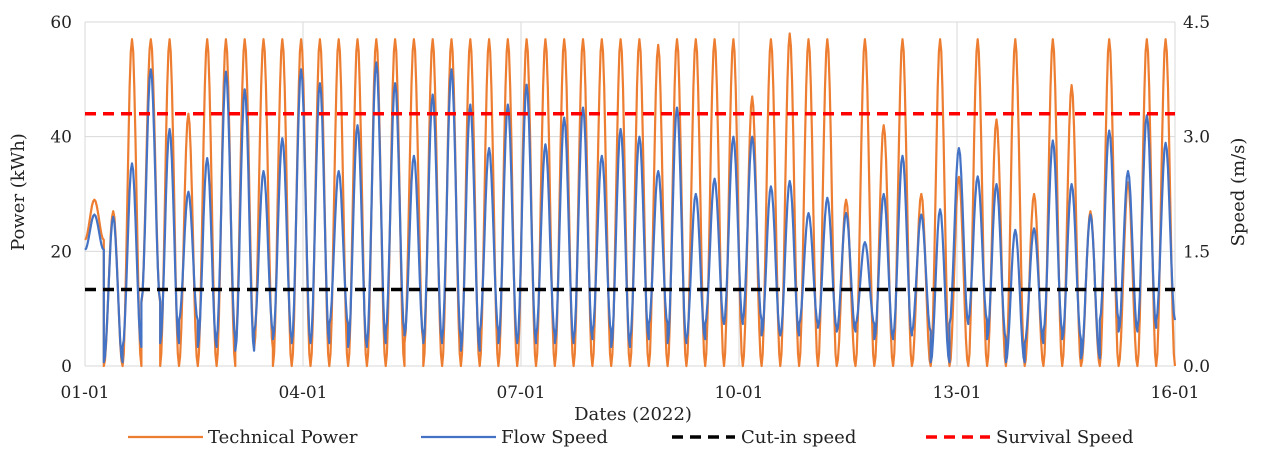 This screenshot has height=452, width=1265. Describe the element at coordinates (61, 138) in the screenshot. I see `y-tick-label-left: 40` at that location.